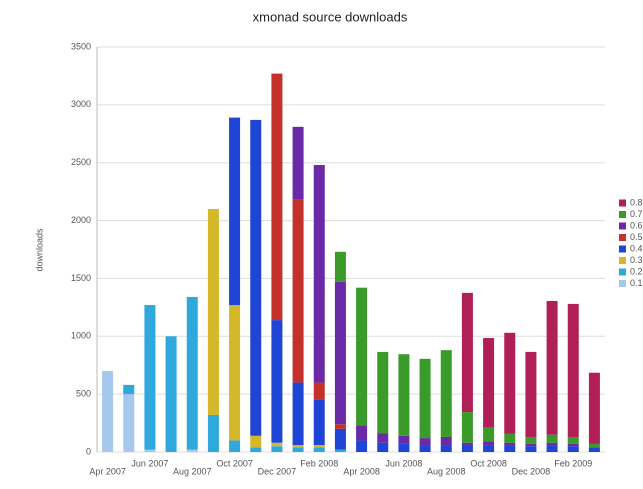  Describe the element at coordinates (531, 471) in the screenshot. I see `x-tick-label: Dec 2008` at that location.